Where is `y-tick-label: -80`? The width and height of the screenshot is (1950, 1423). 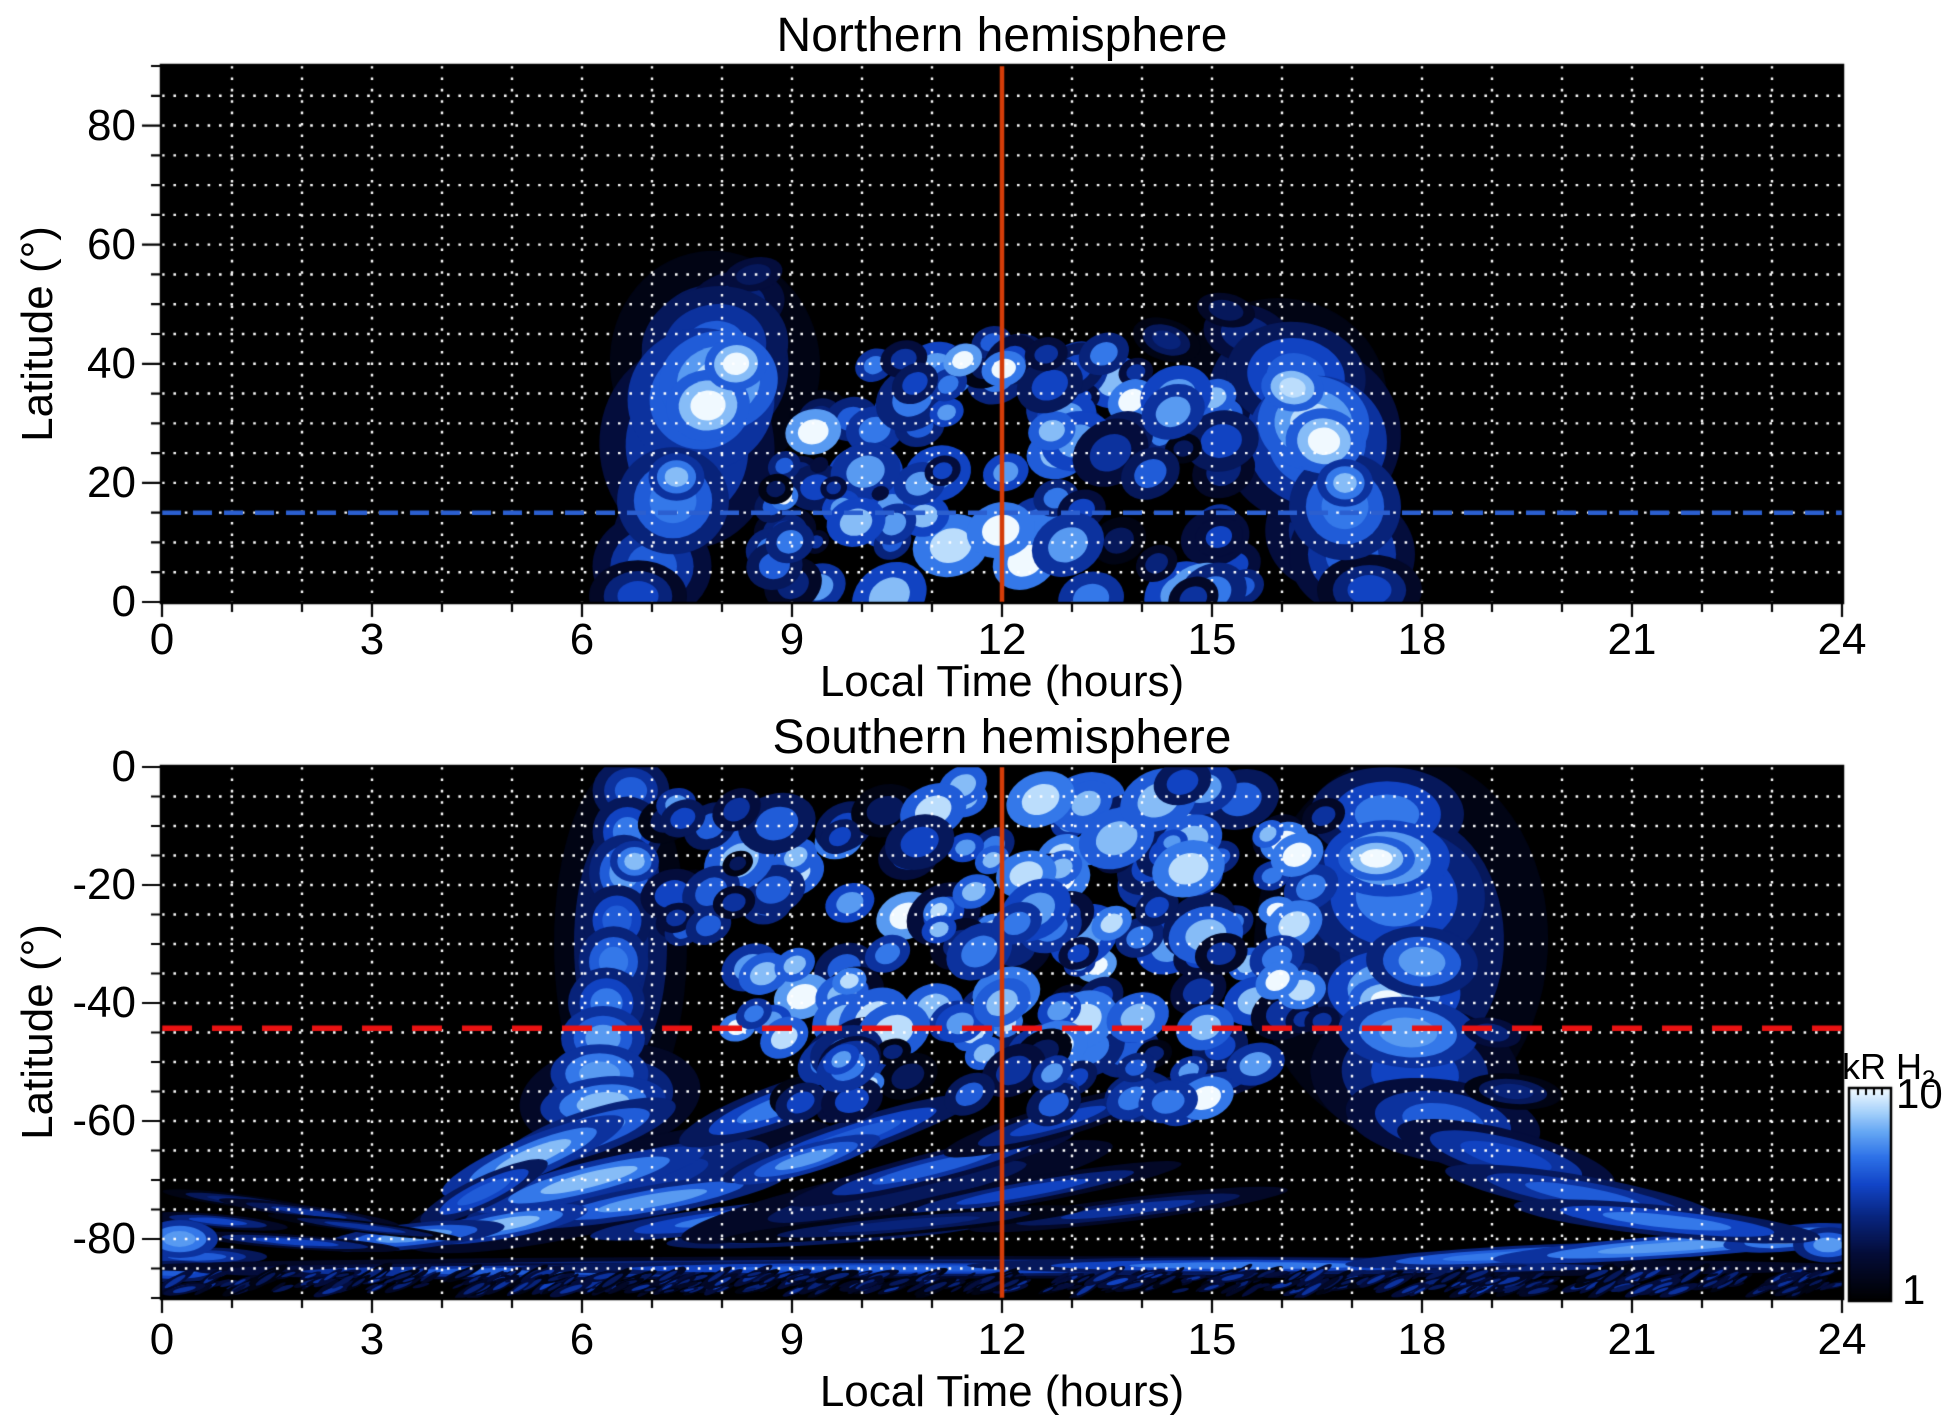 y-tick-label: -80 is located at coordinates (104, 1238).